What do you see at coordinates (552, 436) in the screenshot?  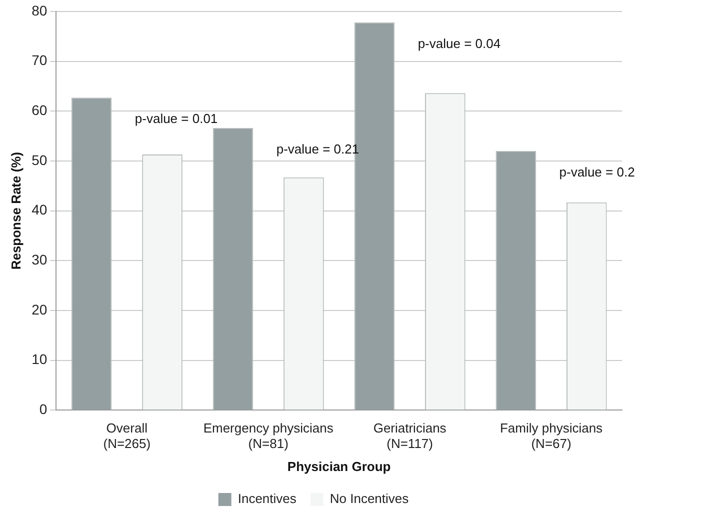 I see `x-tick-label: Family physicians (N=67)` at bounding box center [552, 436].